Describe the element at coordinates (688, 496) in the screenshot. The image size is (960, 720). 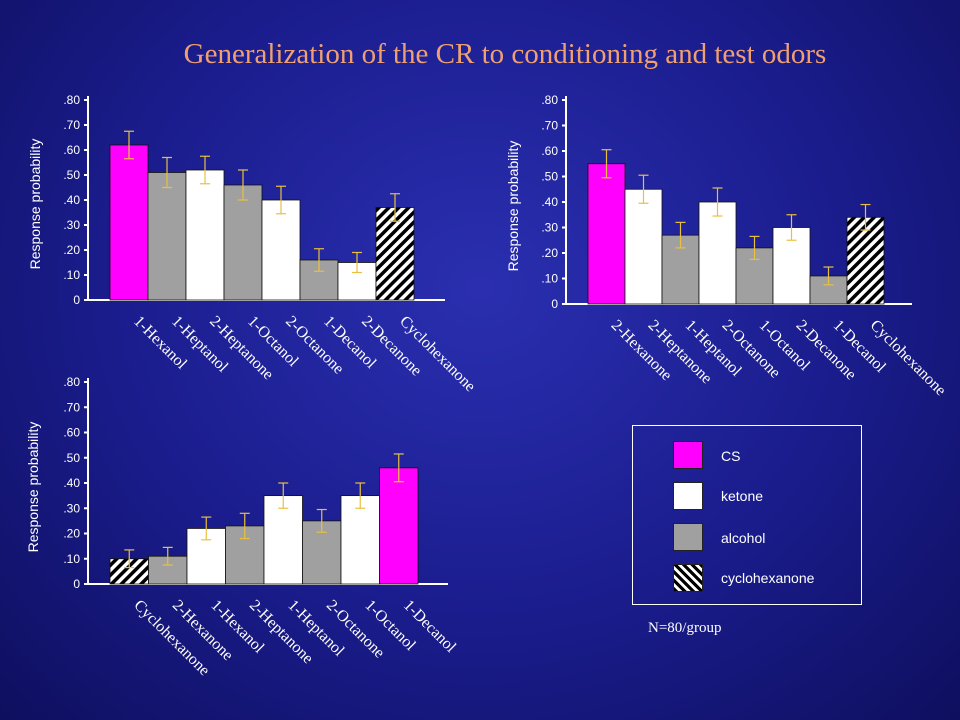
I see `legend-swatch-ketone` at that location.